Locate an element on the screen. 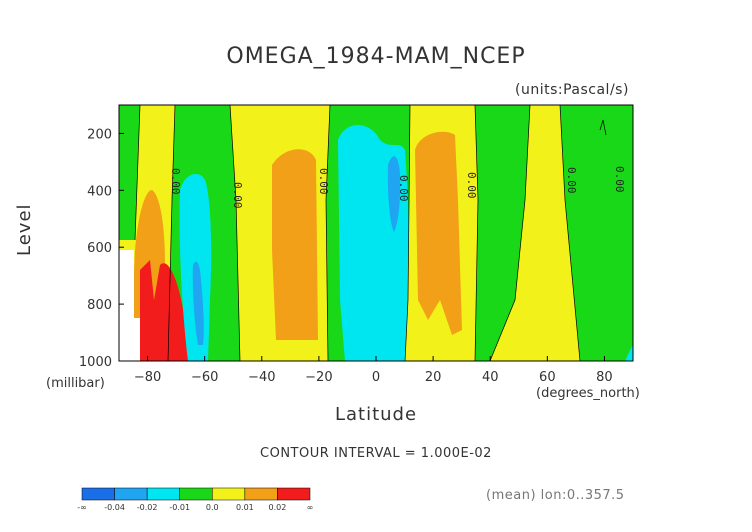 The width and height of the screenshot is (752, 532). units-note: (units:Pascal/s) is located at coordinates (572, 90).